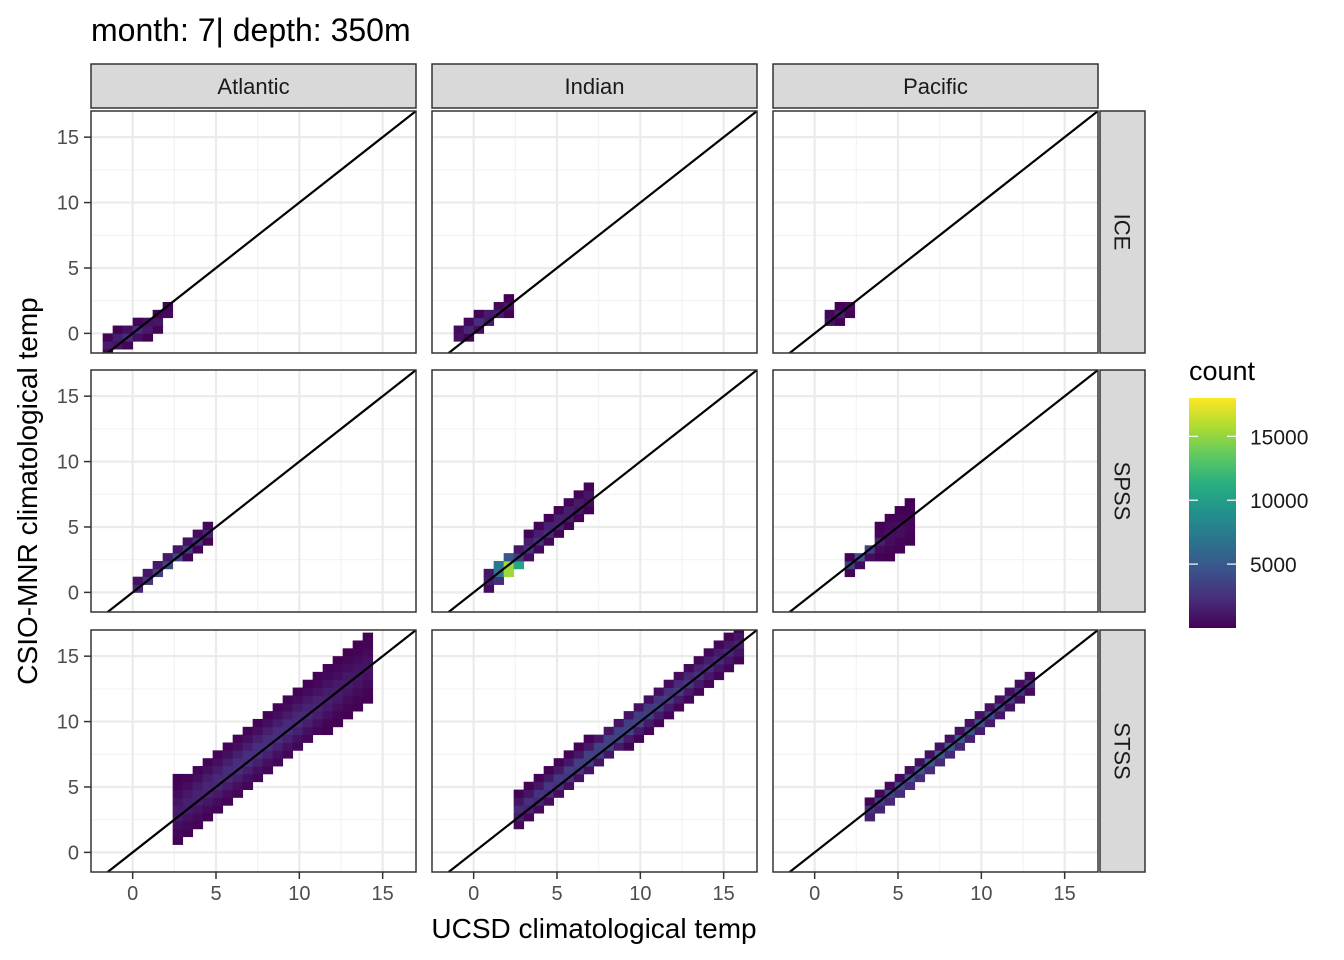 The image size is (1344, 960). What do you see at coordinates (897, 894) in the screenshot?
I see `x-tick-label: 5` at bounding box center [897, 894].